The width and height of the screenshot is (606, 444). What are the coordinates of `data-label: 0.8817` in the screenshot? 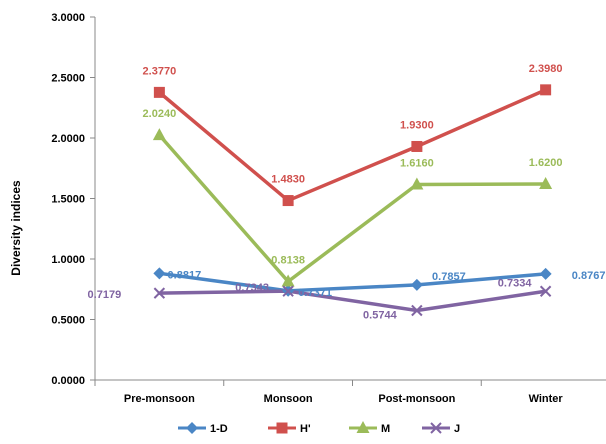 It's located at (185, 275).